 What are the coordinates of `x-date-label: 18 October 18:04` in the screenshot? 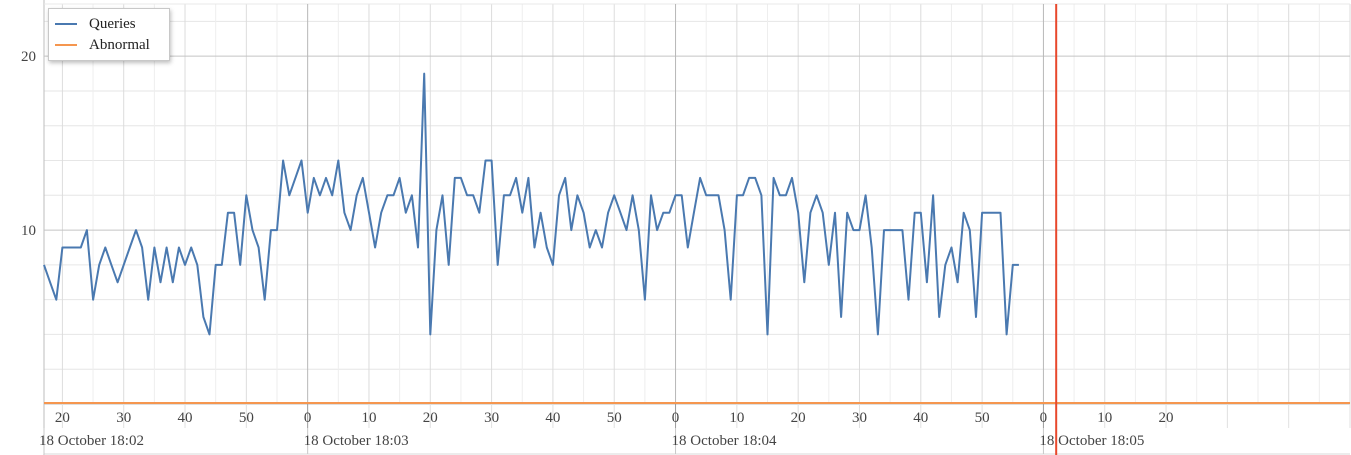 It's located at (724, 441).